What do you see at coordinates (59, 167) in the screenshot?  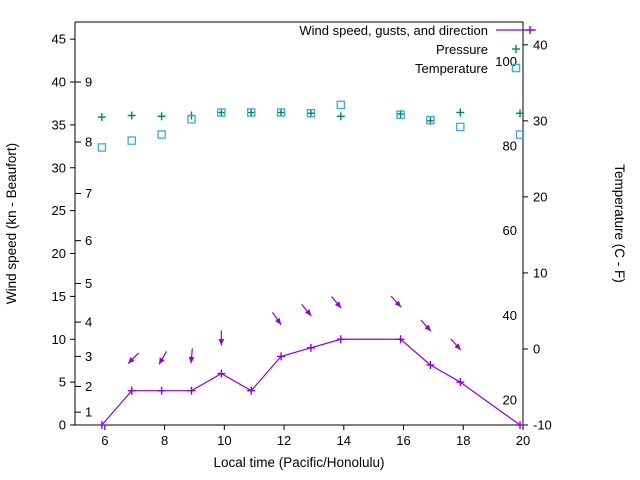 I see `y-axis-tick-label: 30` at bounding box center [59, 167].